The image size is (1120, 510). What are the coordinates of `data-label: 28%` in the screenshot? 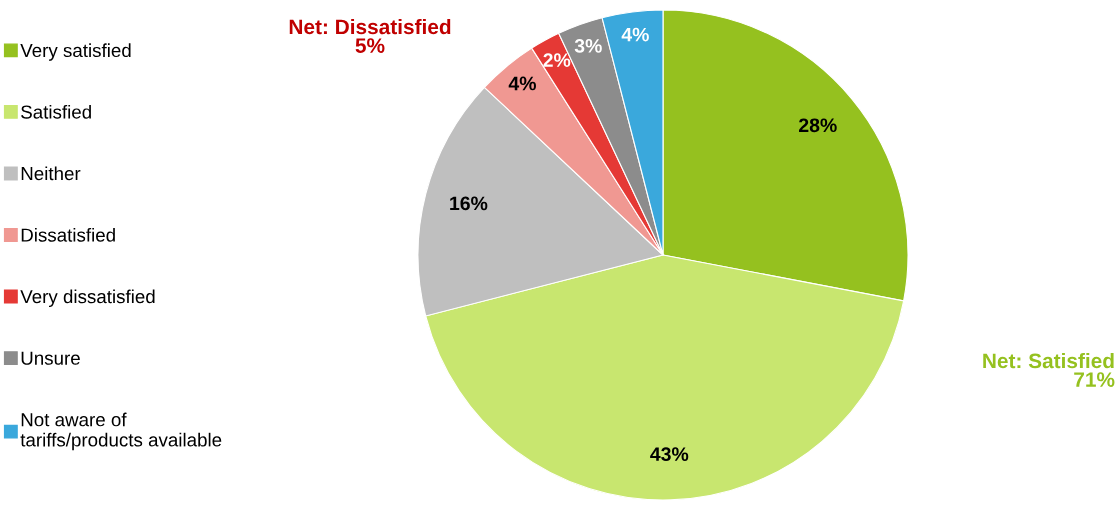 It's located at (818, 125).